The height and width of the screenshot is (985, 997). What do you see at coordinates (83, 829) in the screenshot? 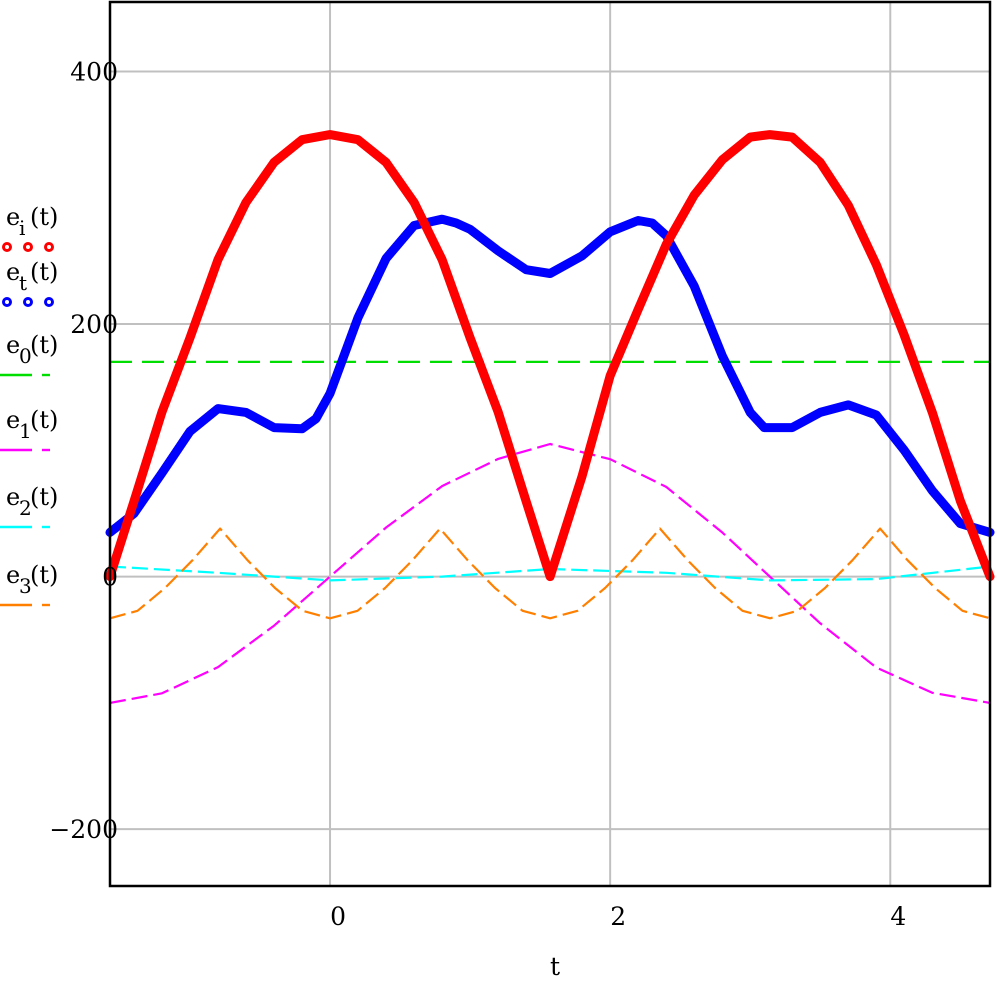
I see `y-tick-label: −200` at bounding box center [83, 829].